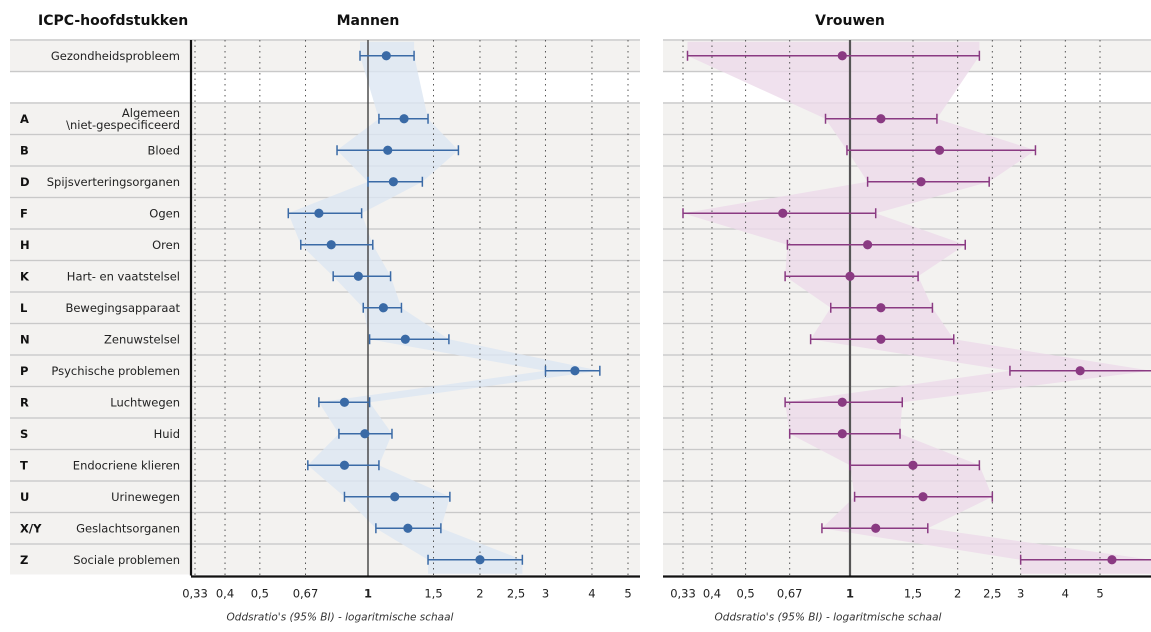  Describe the element at coordinates (123, 125) in the screenshot. I see `row-label: \niet-gespecificeerd` at that location.